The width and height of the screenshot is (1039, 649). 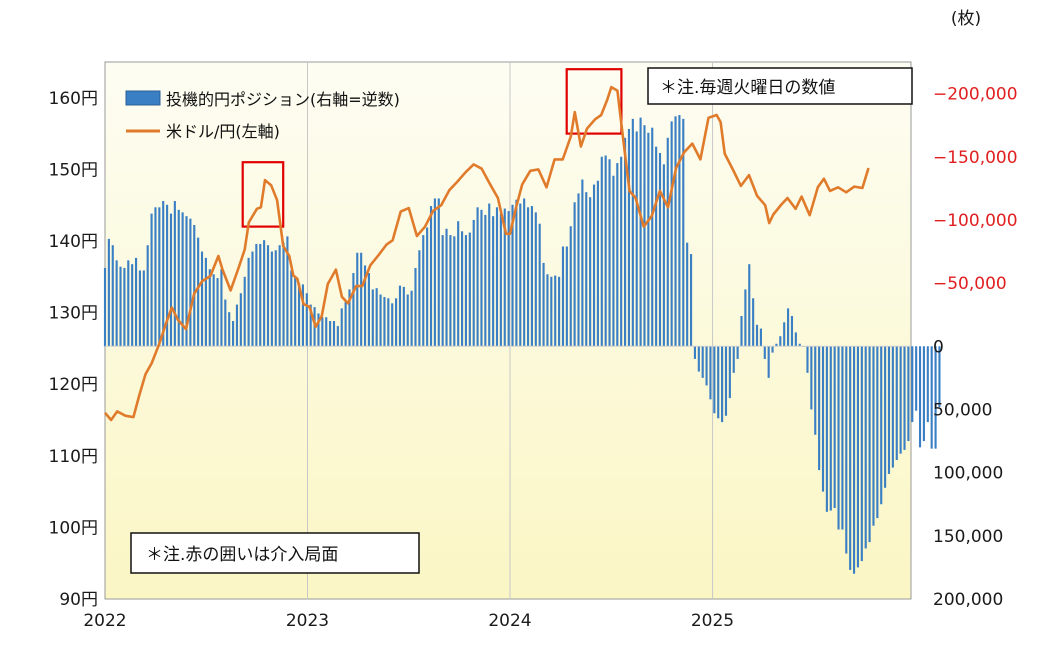 What do you see at coordinates (712, 621) in the screenshot?
I see `x-tick-label: 2025` at bounding box center [712, 621].